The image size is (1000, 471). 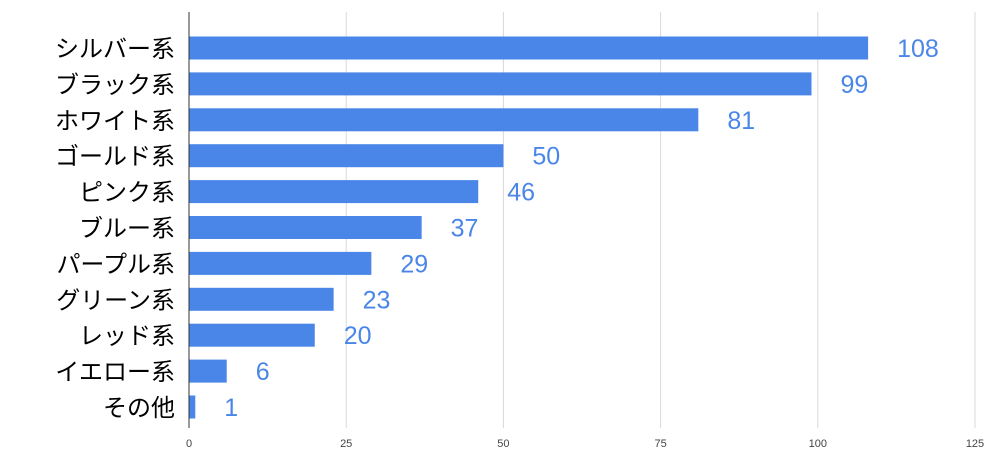 What do you see at coordinates (115, 49) in the screenshot?
I see `category-label: シルバー系` at bounding box center [115, 49].